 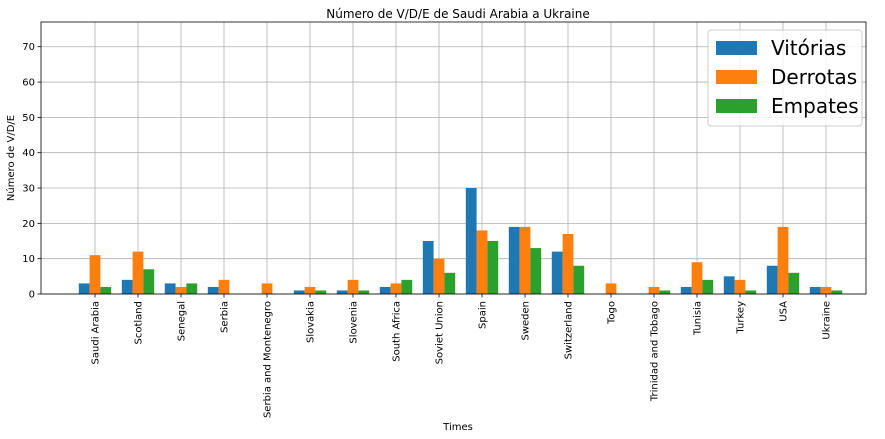 I want to click on x-tick-label: Trinidad and Tobago, so click(x=655, y=351).